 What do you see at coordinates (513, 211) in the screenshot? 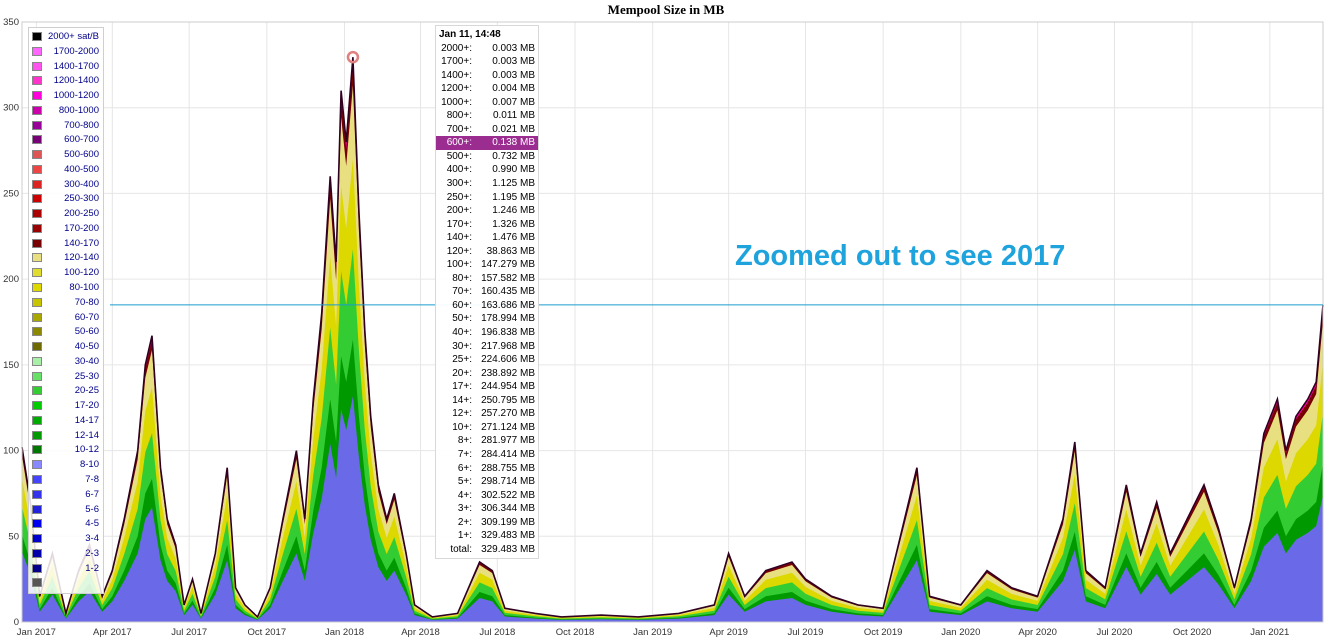
I see `tooltip-value: 1.246 MB` at bounding box center [513, 211].